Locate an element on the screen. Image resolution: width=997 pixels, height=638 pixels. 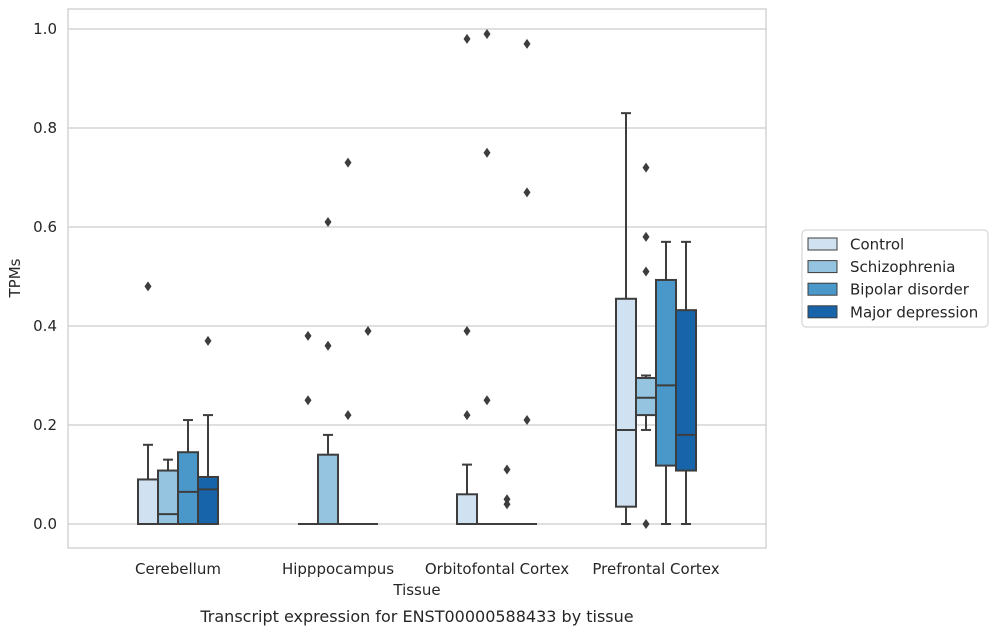
x-tick-label: Hipppocampus is located at coordinates (338, 569).